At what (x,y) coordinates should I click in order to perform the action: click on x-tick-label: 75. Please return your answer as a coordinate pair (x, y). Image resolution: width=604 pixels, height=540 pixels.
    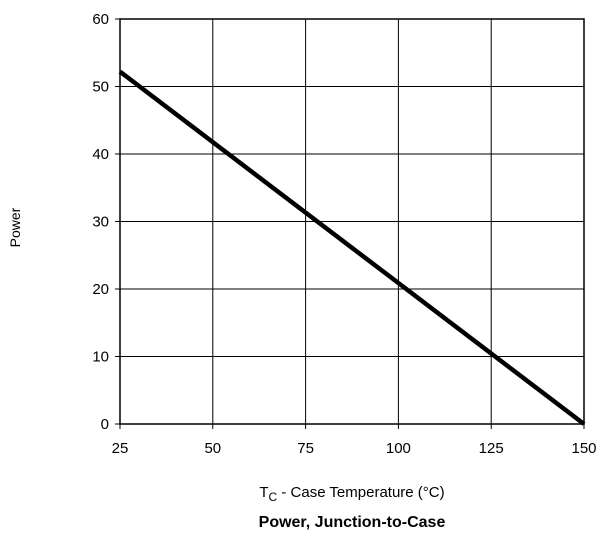
    Looking at the image, I should click on (305, 448).